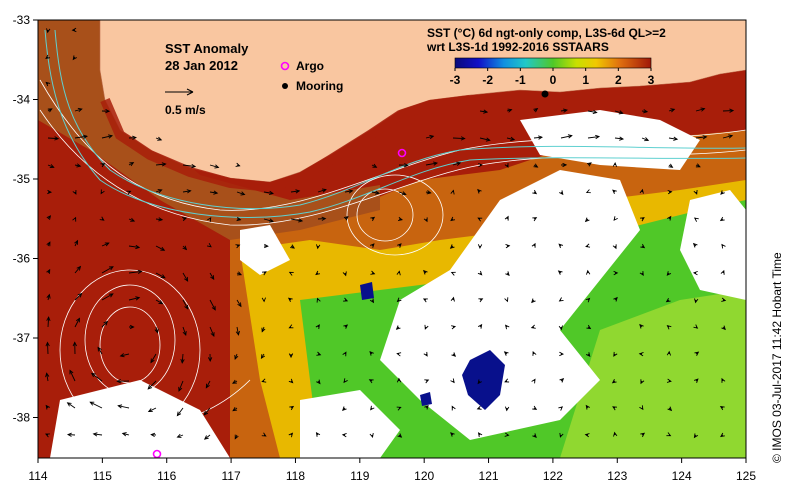 The height and width of the screenshot is (492, 790). I want to click on cloud-mask-south, so click(140, 419).